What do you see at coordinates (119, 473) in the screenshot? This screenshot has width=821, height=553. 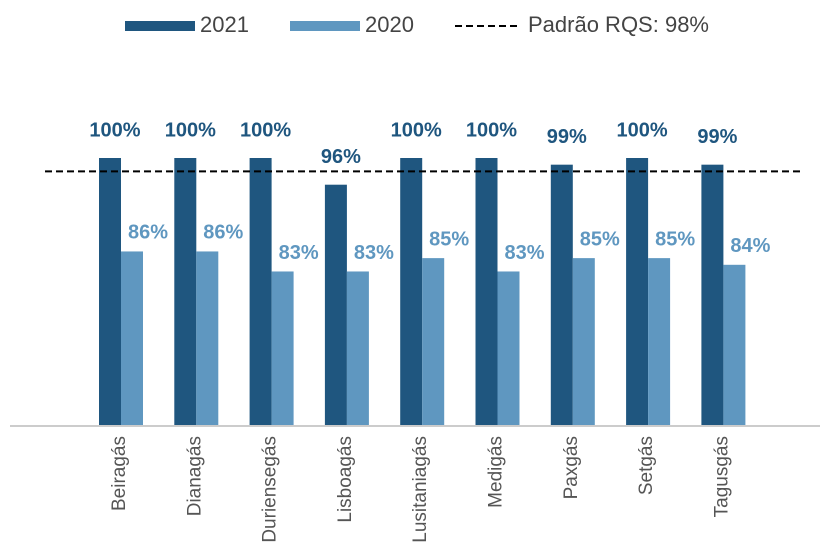 I see `x-tick-label: Beiragás` at bounding box center [119, 473].